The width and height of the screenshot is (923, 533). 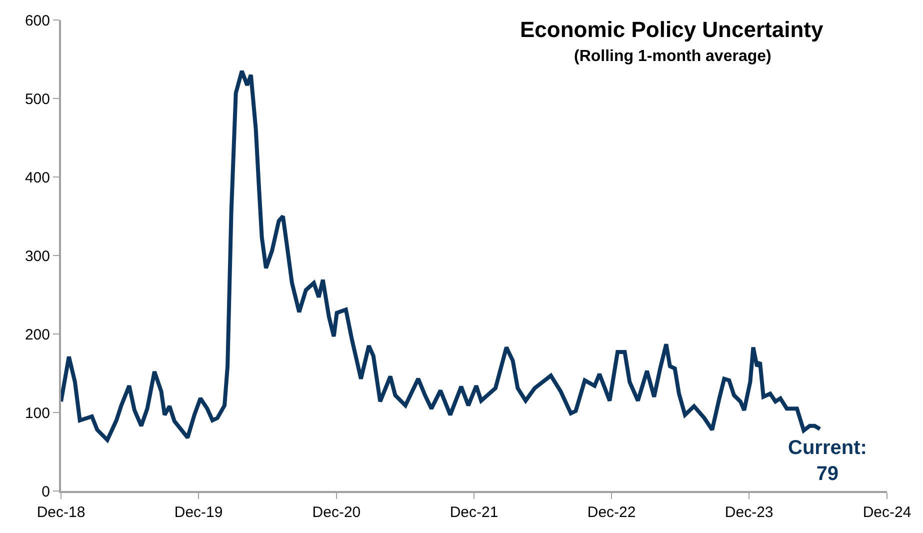 What do you see at coordinates (673, 56) in the screenshot?
I see `text: (Rolling 1-month average)` at bounding box center [673, 56].